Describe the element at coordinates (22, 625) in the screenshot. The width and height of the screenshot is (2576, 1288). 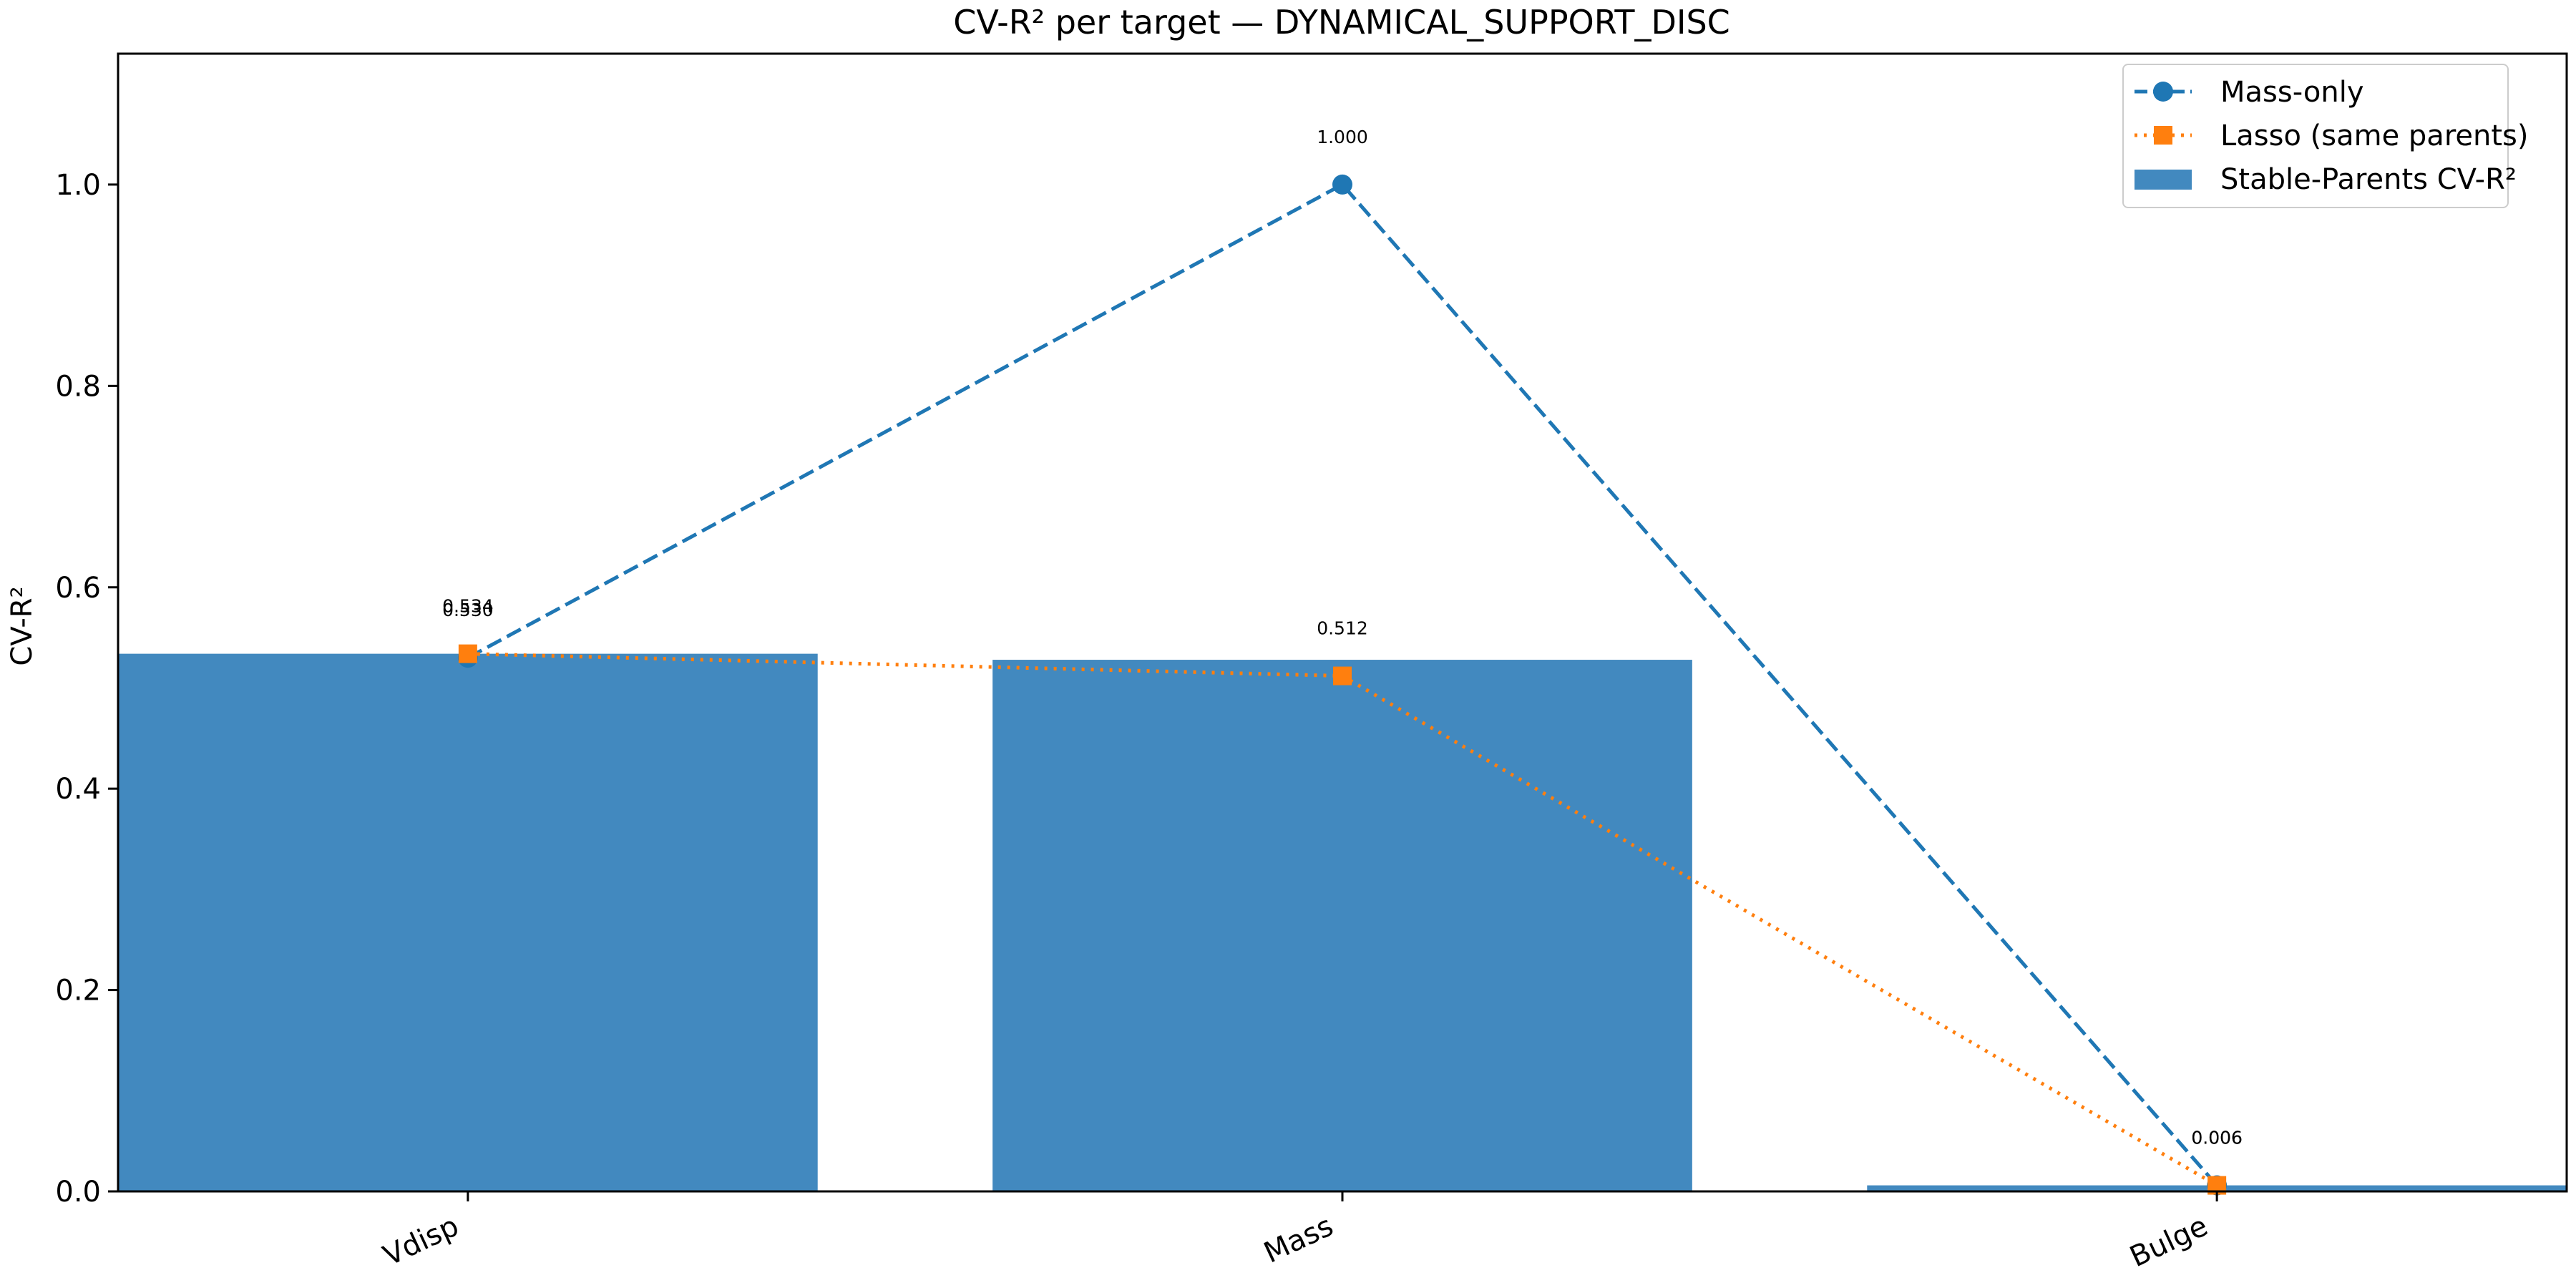
I see `y-axis-label: CV-R²` at that location.